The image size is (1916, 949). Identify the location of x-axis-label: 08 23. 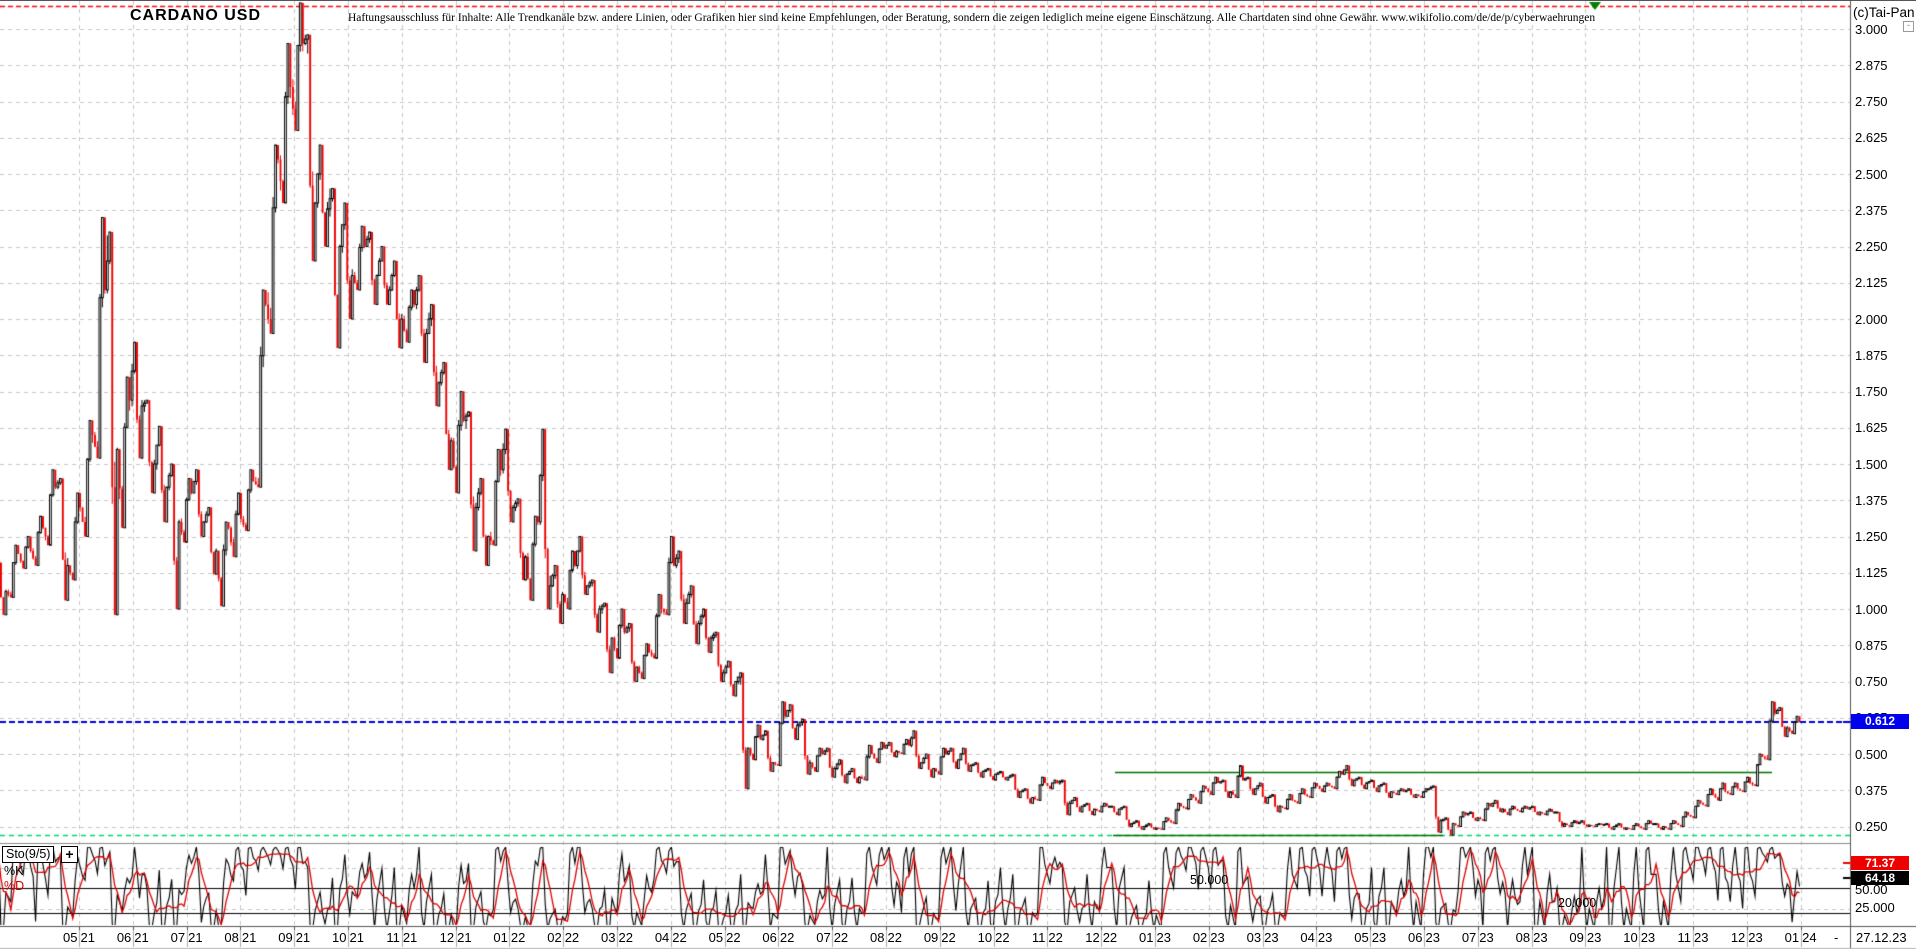
(1531, 937).